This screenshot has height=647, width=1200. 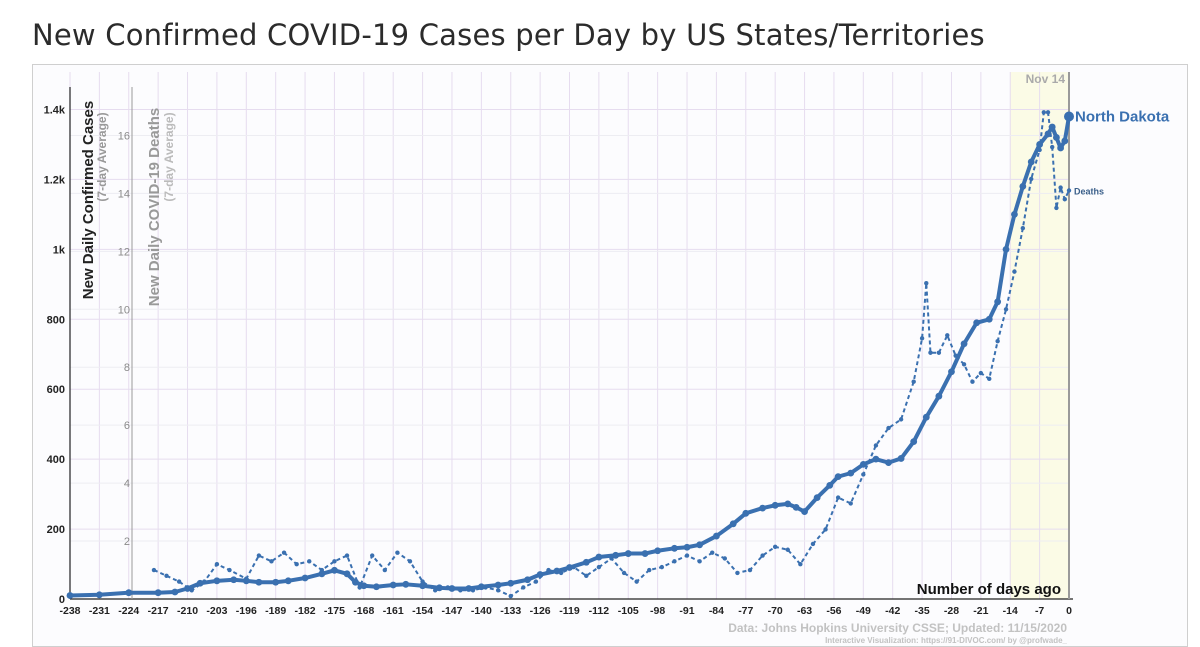 What do you see at coordinates (510, 611) in the screenshot?
I see `x-tick-label: -133` at bounding box center [510, 611].